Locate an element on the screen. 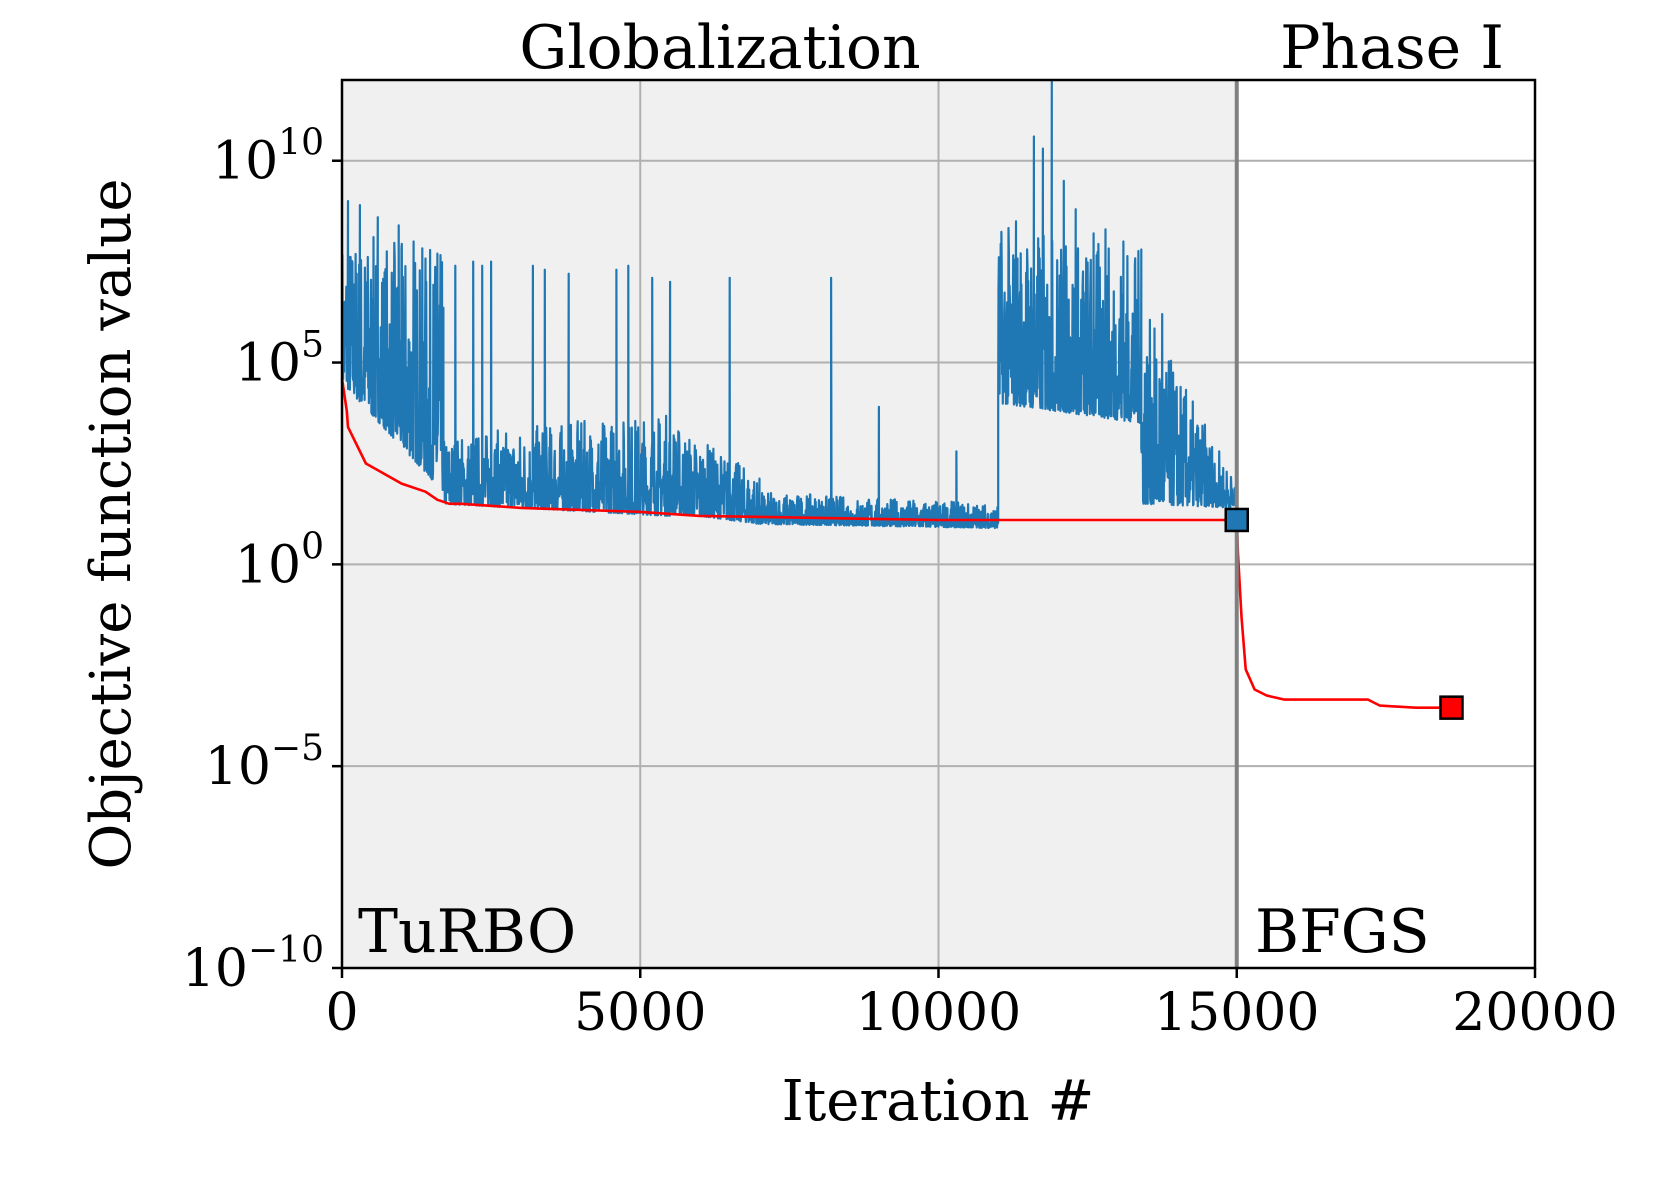  x-tick-label: 0 is located at coordinates (341, 1013).